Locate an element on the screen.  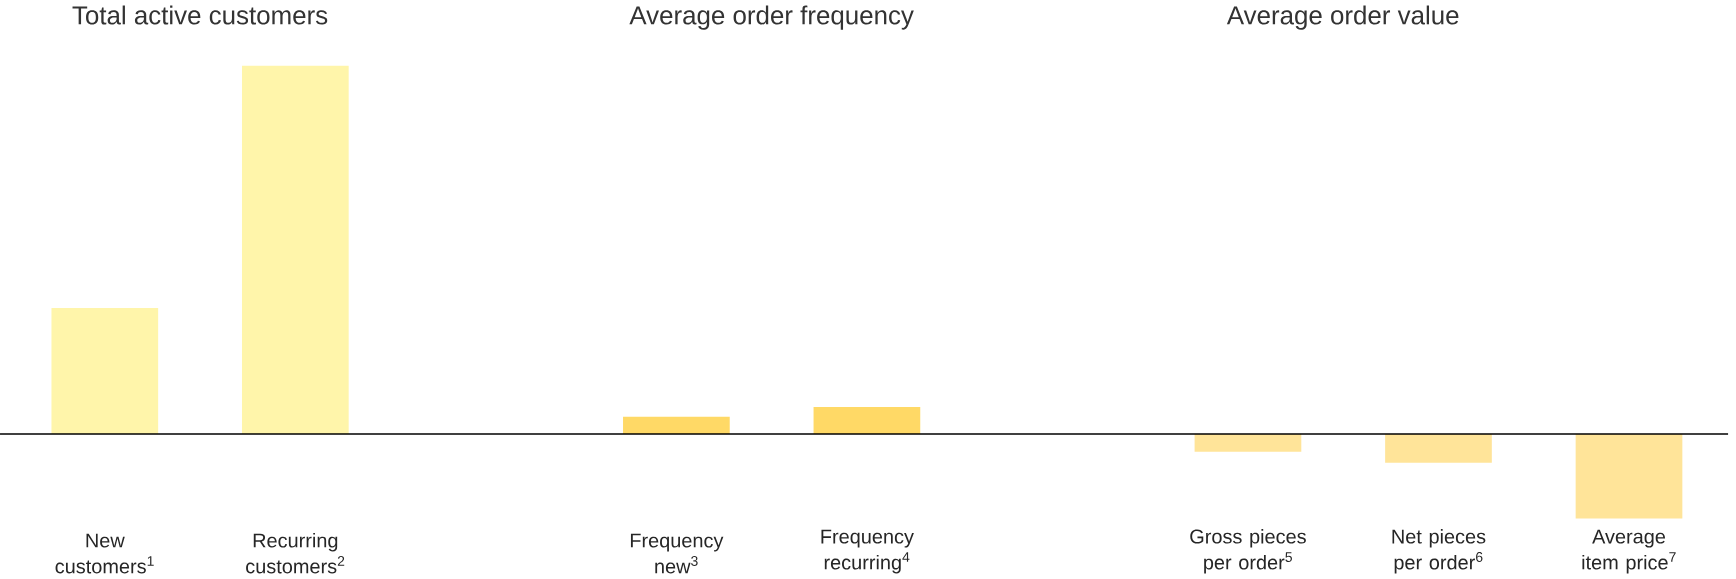
text: Average order value is located at coordinates (1342, 17).